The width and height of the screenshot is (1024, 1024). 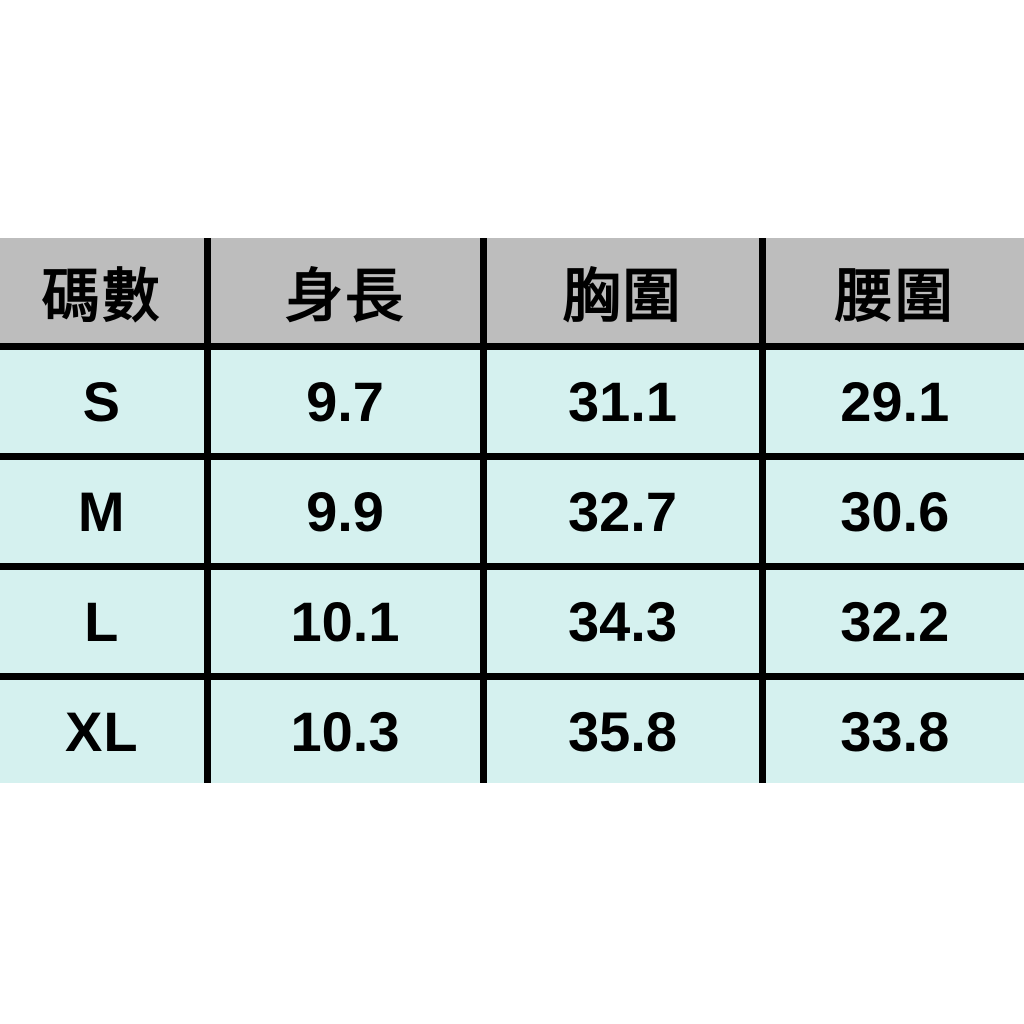 I want to click on chest-cell: 31.1, so click(x=622, y=401).